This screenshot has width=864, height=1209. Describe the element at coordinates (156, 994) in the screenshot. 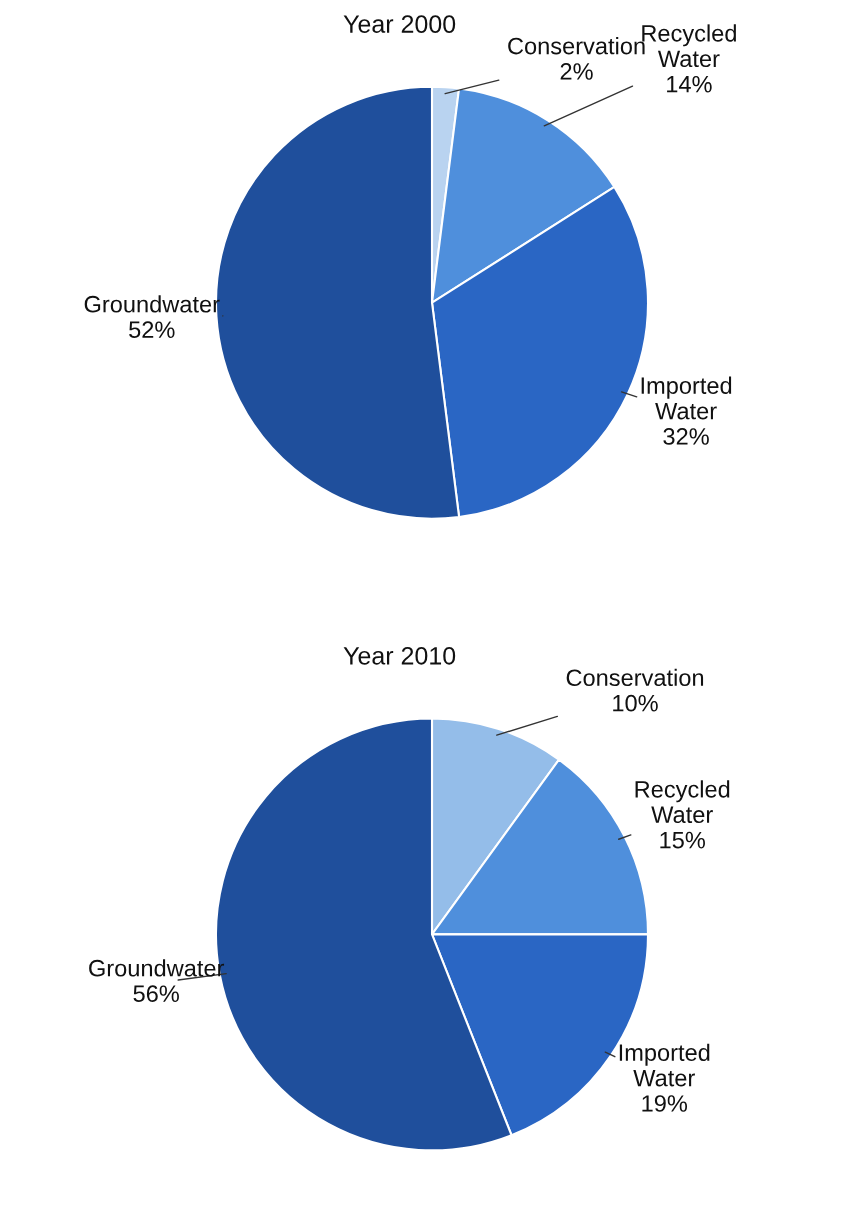

I see `data-label: 56%` at that location.